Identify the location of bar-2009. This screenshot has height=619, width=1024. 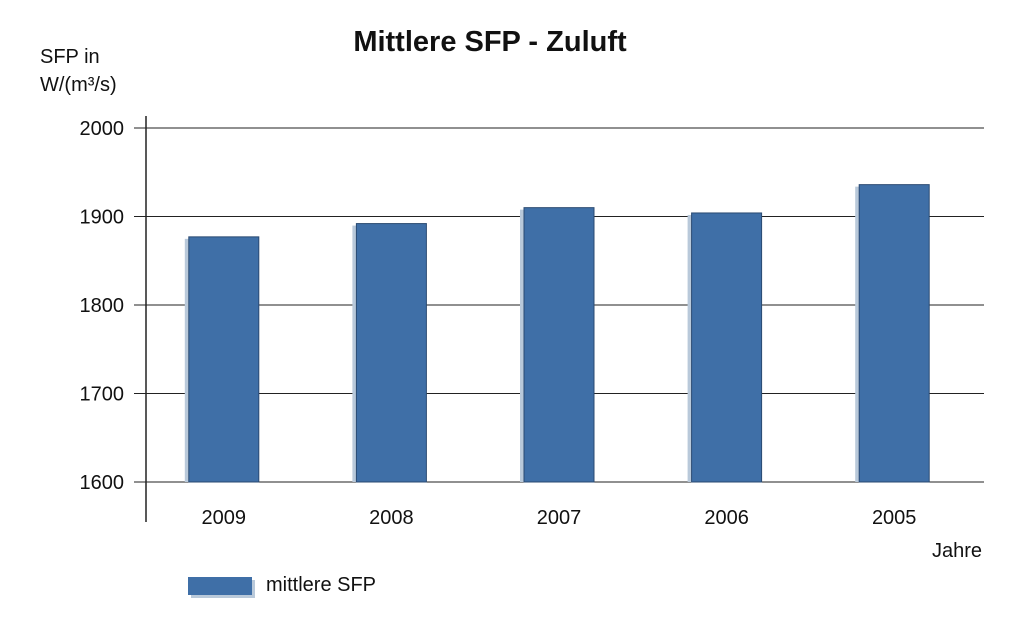
(224, 359).